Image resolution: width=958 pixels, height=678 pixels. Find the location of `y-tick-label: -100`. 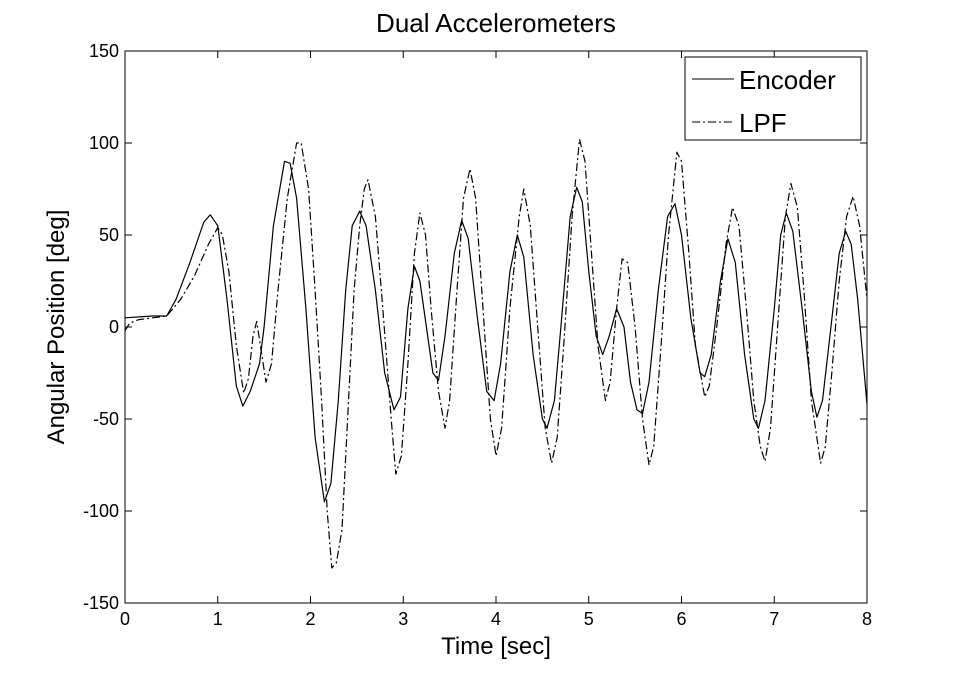

y-tick-label: -100 is located at coordinates (101, 511).